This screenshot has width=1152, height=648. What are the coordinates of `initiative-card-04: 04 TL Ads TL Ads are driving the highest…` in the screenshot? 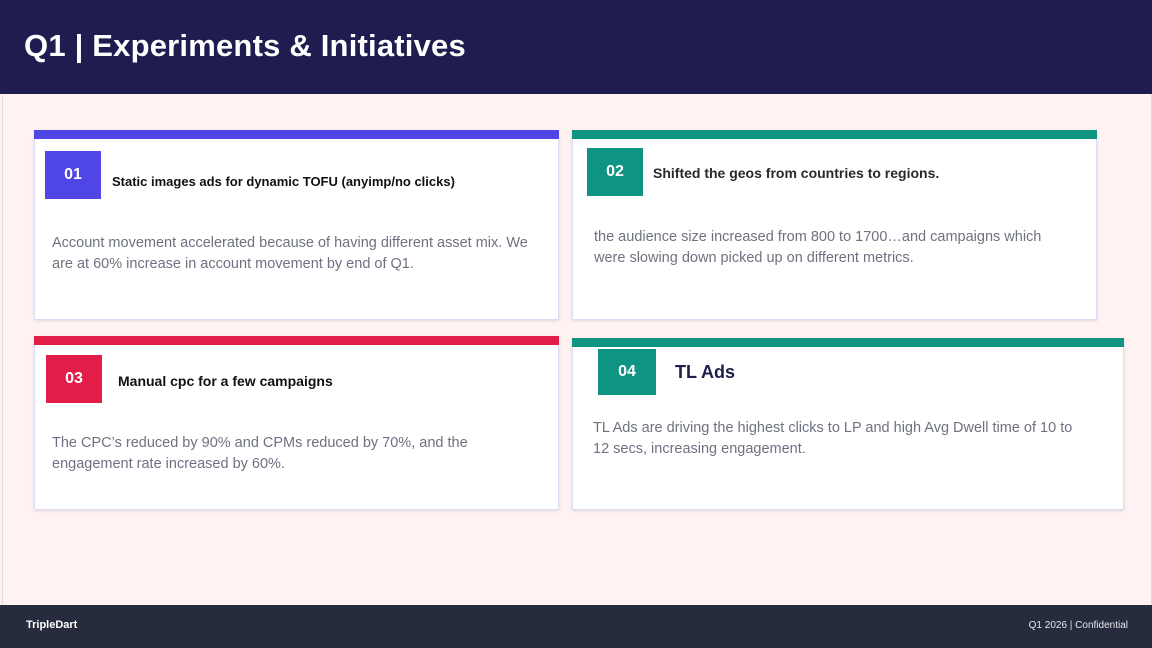 It's located at (848, 424).